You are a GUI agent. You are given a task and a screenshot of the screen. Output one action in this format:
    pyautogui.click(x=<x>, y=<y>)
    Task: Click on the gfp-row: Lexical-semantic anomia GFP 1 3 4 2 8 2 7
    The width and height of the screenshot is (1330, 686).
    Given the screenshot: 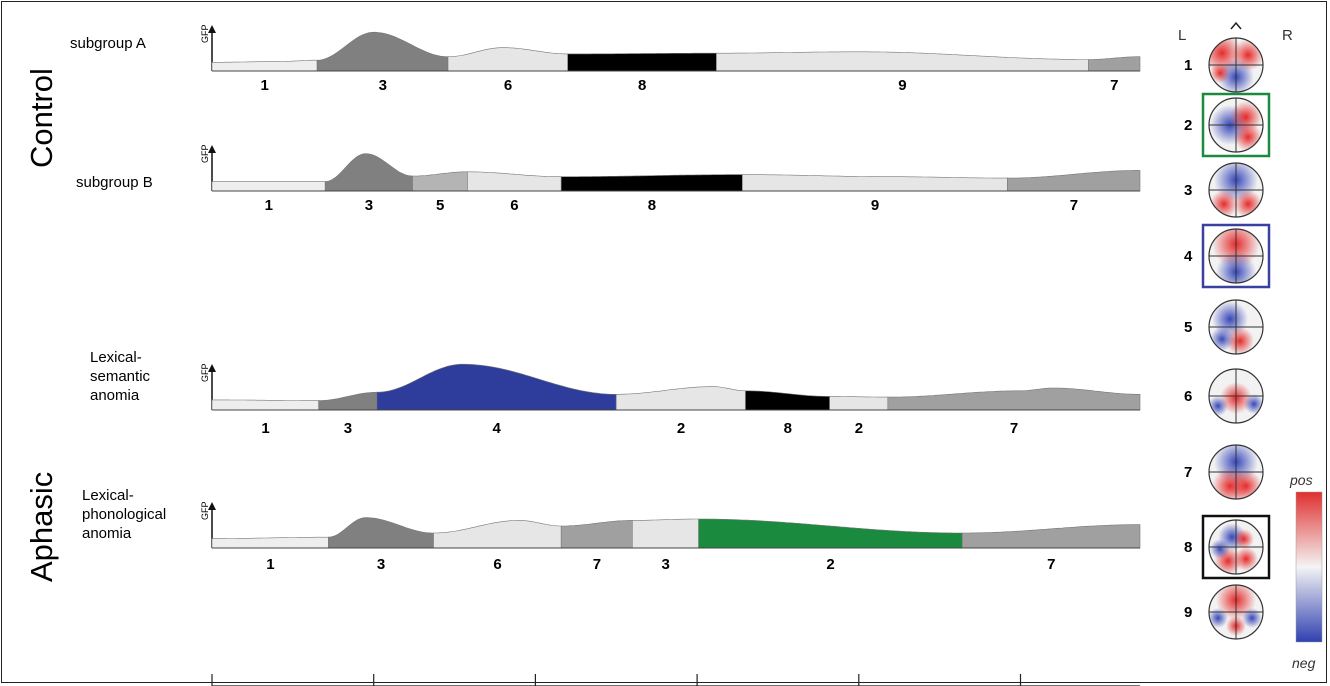 What is the action you would take?
    pyautogui.click(x=615, y=393)
    